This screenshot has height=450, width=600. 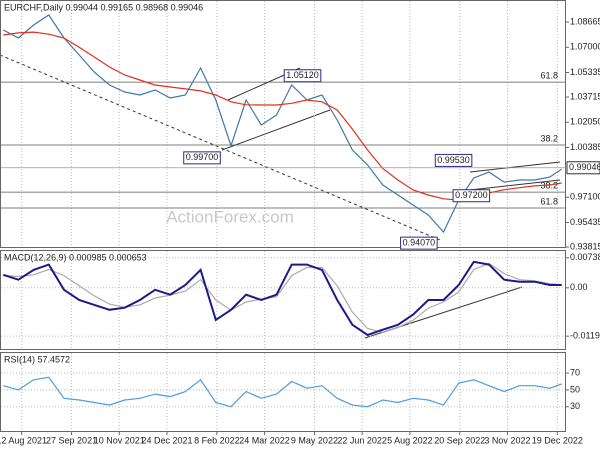 What do you see at coordinates (585, 47) in the screenshot?
I see `y-tick-label: 1.07000` at bounding box center [585, 47].